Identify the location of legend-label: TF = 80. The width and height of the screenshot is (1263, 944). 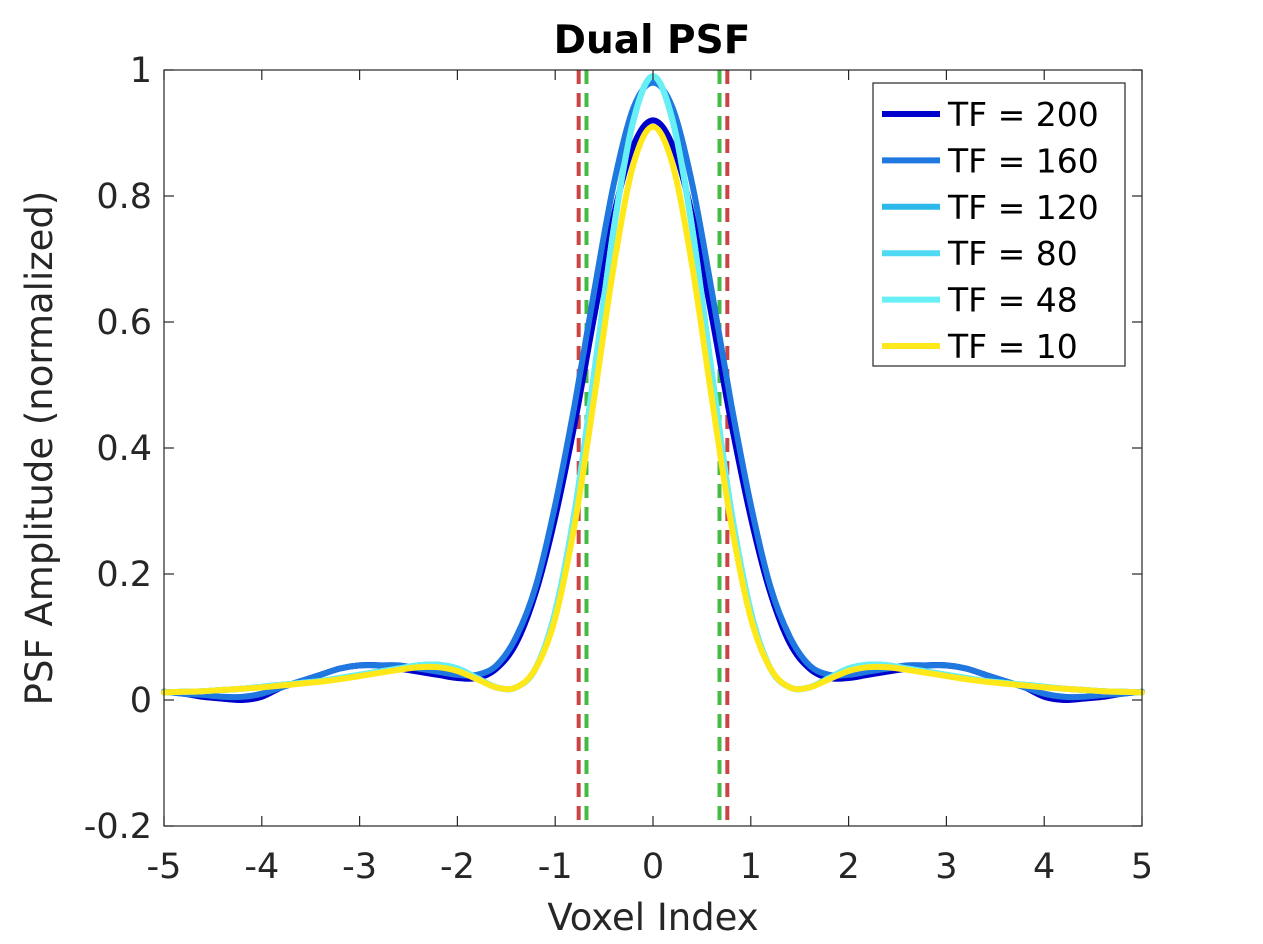
(1012, 253).